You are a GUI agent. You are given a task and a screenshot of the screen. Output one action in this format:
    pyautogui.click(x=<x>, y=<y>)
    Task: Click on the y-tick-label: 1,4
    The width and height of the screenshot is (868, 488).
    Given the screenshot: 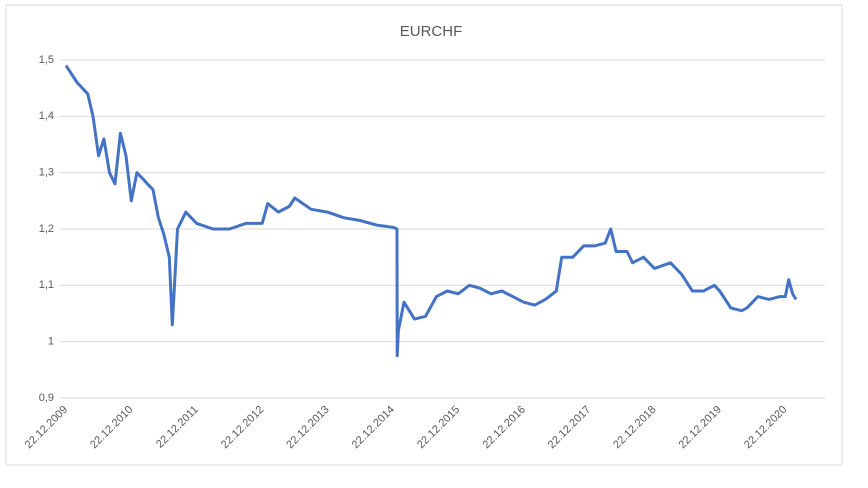 What is the action you would take?
    pyautogui.click(x=46, y=116)
    